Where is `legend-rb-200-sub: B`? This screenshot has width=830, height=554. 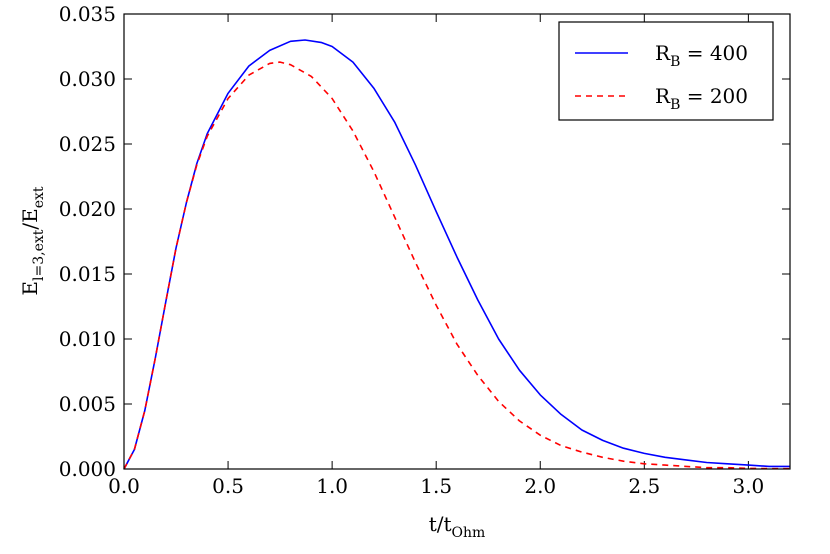
legend-rb-200-sub: B is located at coordinates (675, 105).